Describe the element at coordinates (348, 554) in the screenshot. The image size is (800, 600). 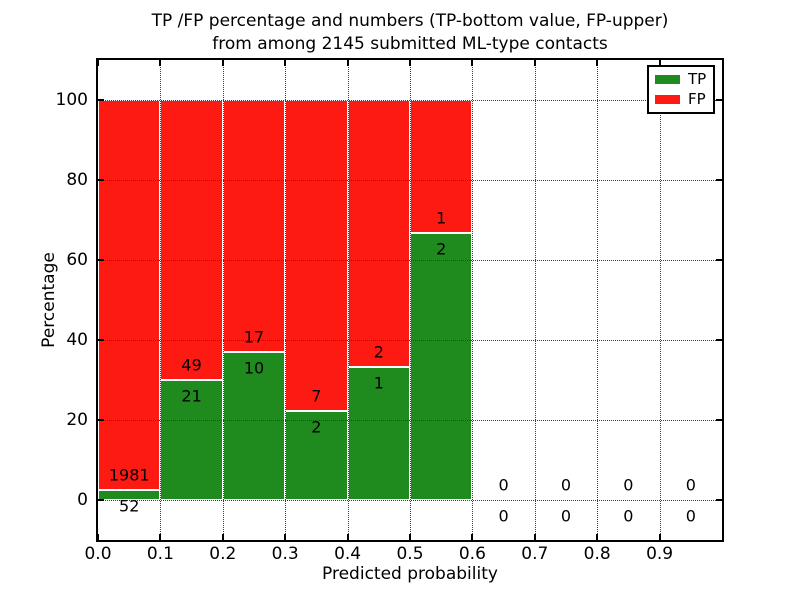
I see `x-tick-label: 0.4` at that location.